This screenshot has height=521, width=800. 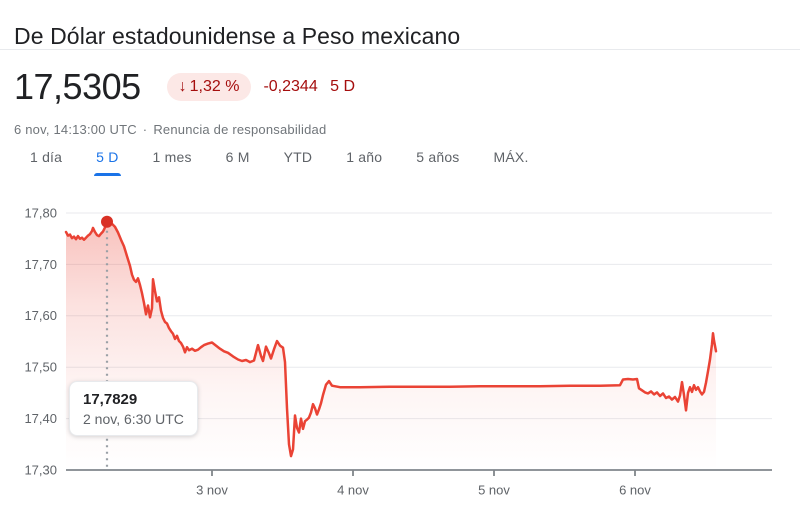 I want to click on disclaimer-link: Renuncia de responsabilidad, so click(x=240, y=129).